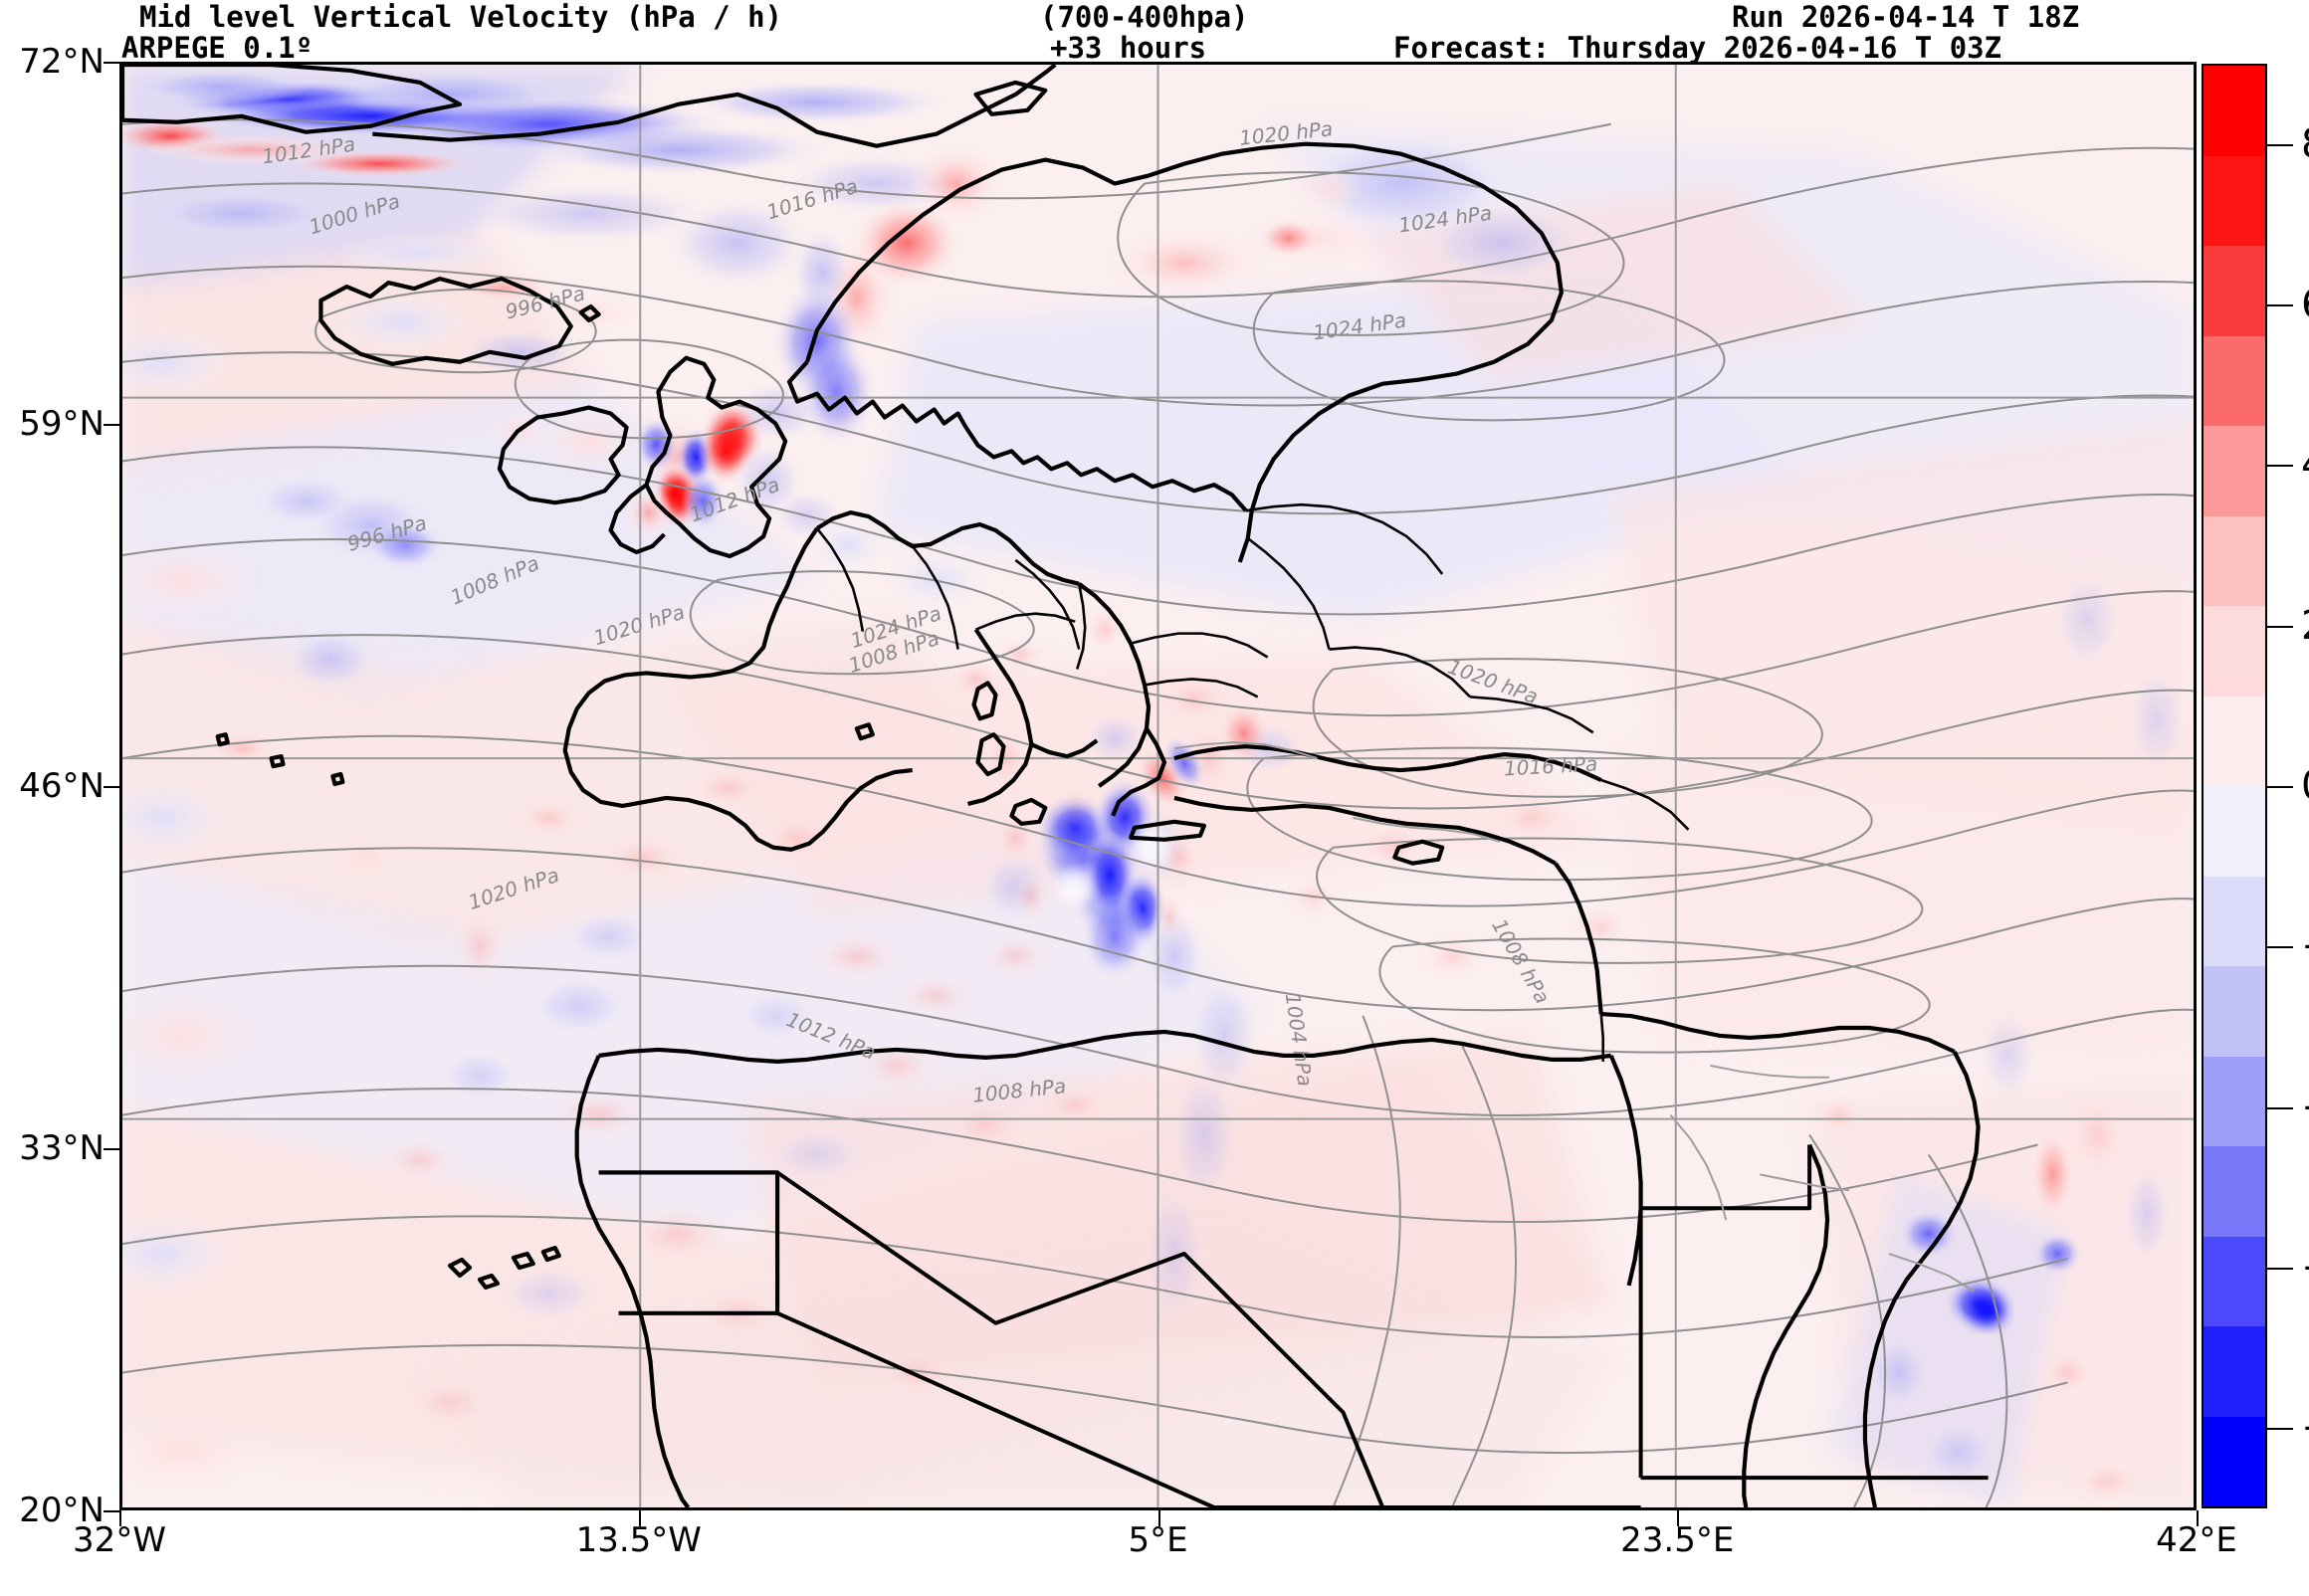  What do you see at coordinates (120, 1540) in the screenshot?
I see `longitude-tick-label: 32°W` at bounding box center [120, 1540].